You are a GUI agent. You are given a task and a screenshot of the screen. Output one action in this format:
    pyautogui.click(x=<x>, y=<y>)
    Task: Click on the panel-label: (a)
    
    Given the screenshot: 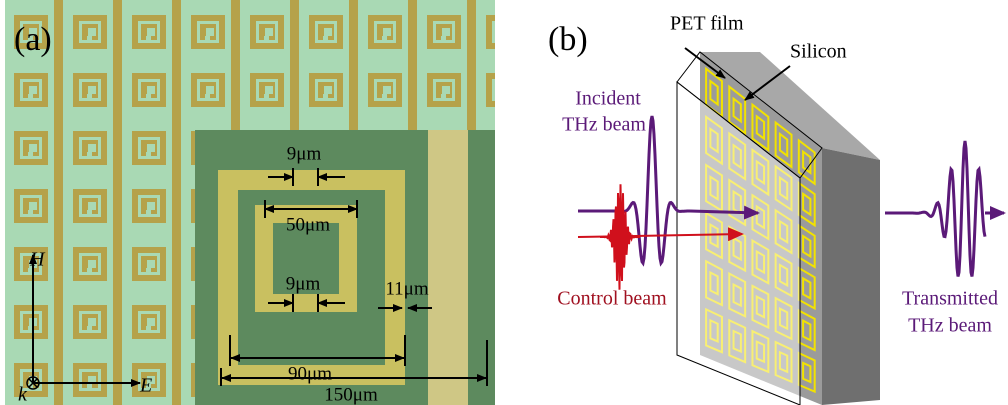 What is the action you would take?
    pyautogui.click(x=33, y=39)
    